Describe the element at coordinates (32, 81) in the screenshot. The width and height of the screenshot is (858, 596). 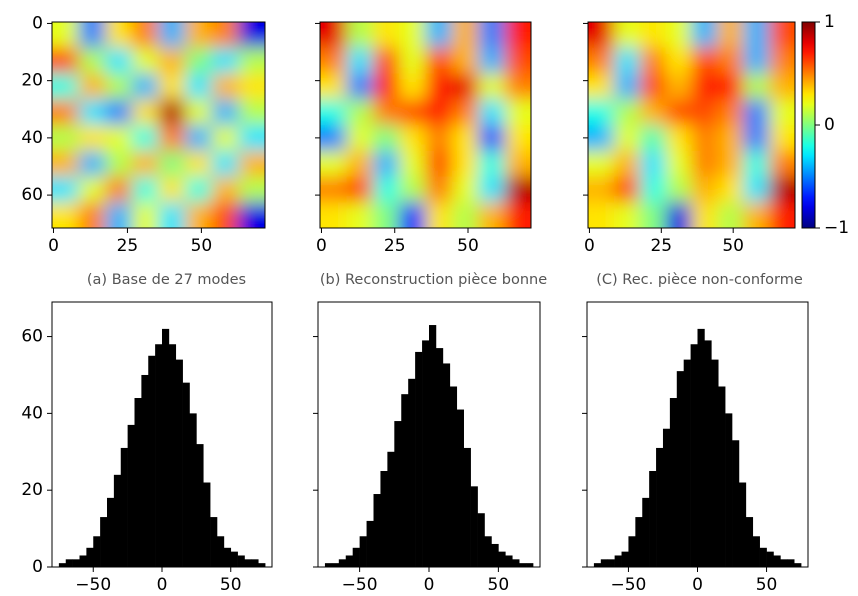
I see `y-tick-label: 20` at that location.